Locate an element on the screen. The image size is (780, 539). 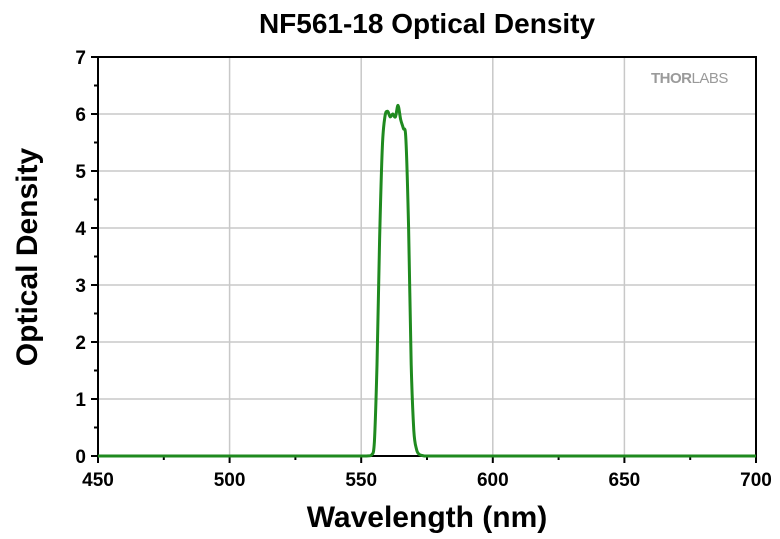
y-tick-label: 7 is located at coordinates (80, 58).